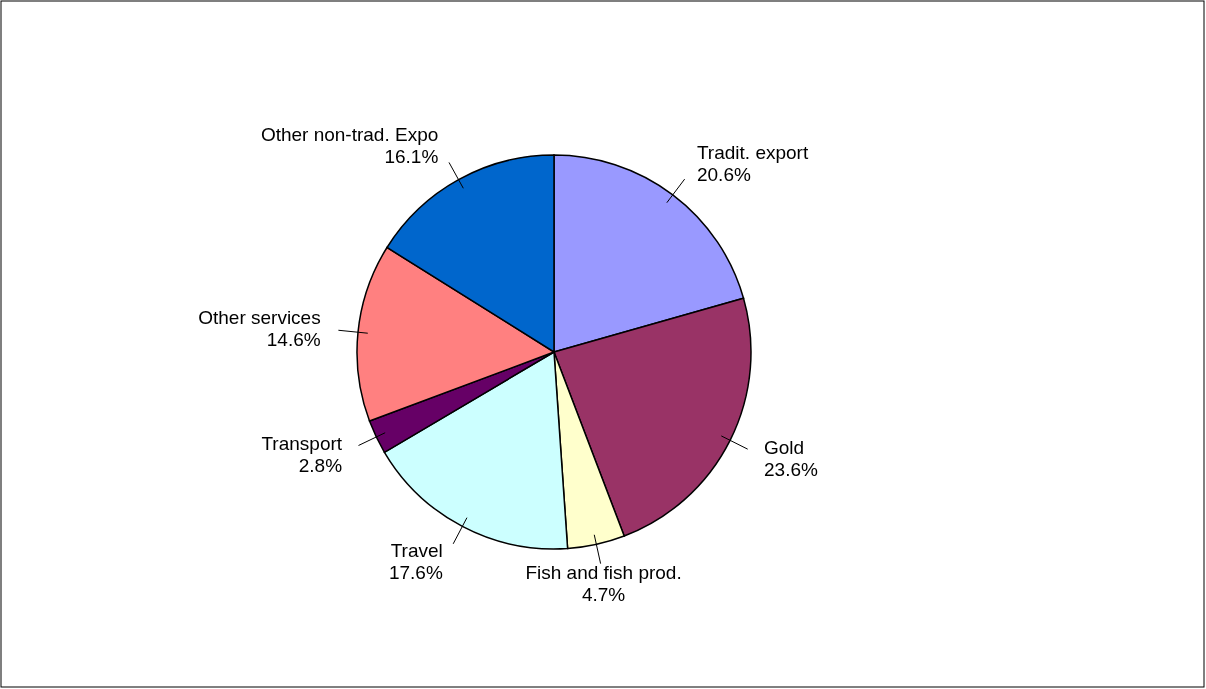 Image resolution: width=1206 pixels, height=689 pixels. What do you see at coordinates (320, 465) in the screenshot?
I see `data-label: 2.8%` at bounding box center [320, 465].